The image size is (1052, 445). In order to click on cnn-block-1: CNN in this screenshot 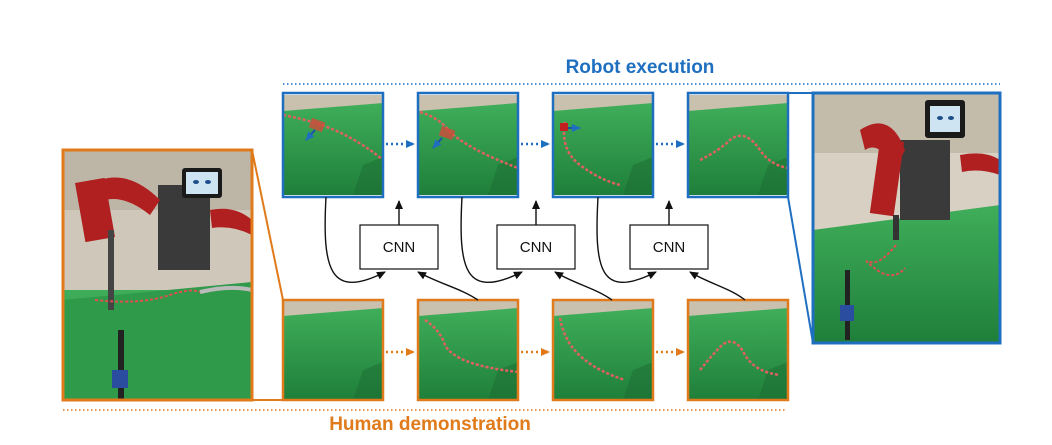, I will do `click(399, 247)`.